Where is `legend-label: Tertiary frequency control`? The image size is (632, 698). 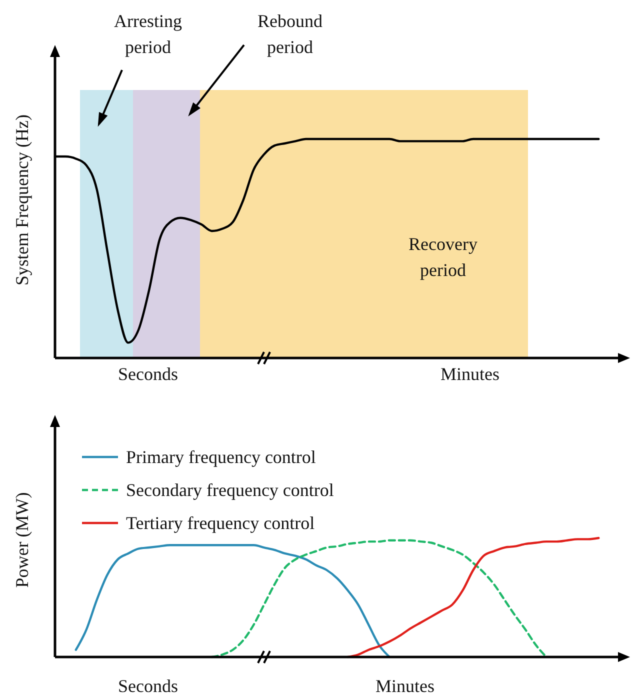
legend-label: Tertiary frequency control is located at coordinates (220, 523).